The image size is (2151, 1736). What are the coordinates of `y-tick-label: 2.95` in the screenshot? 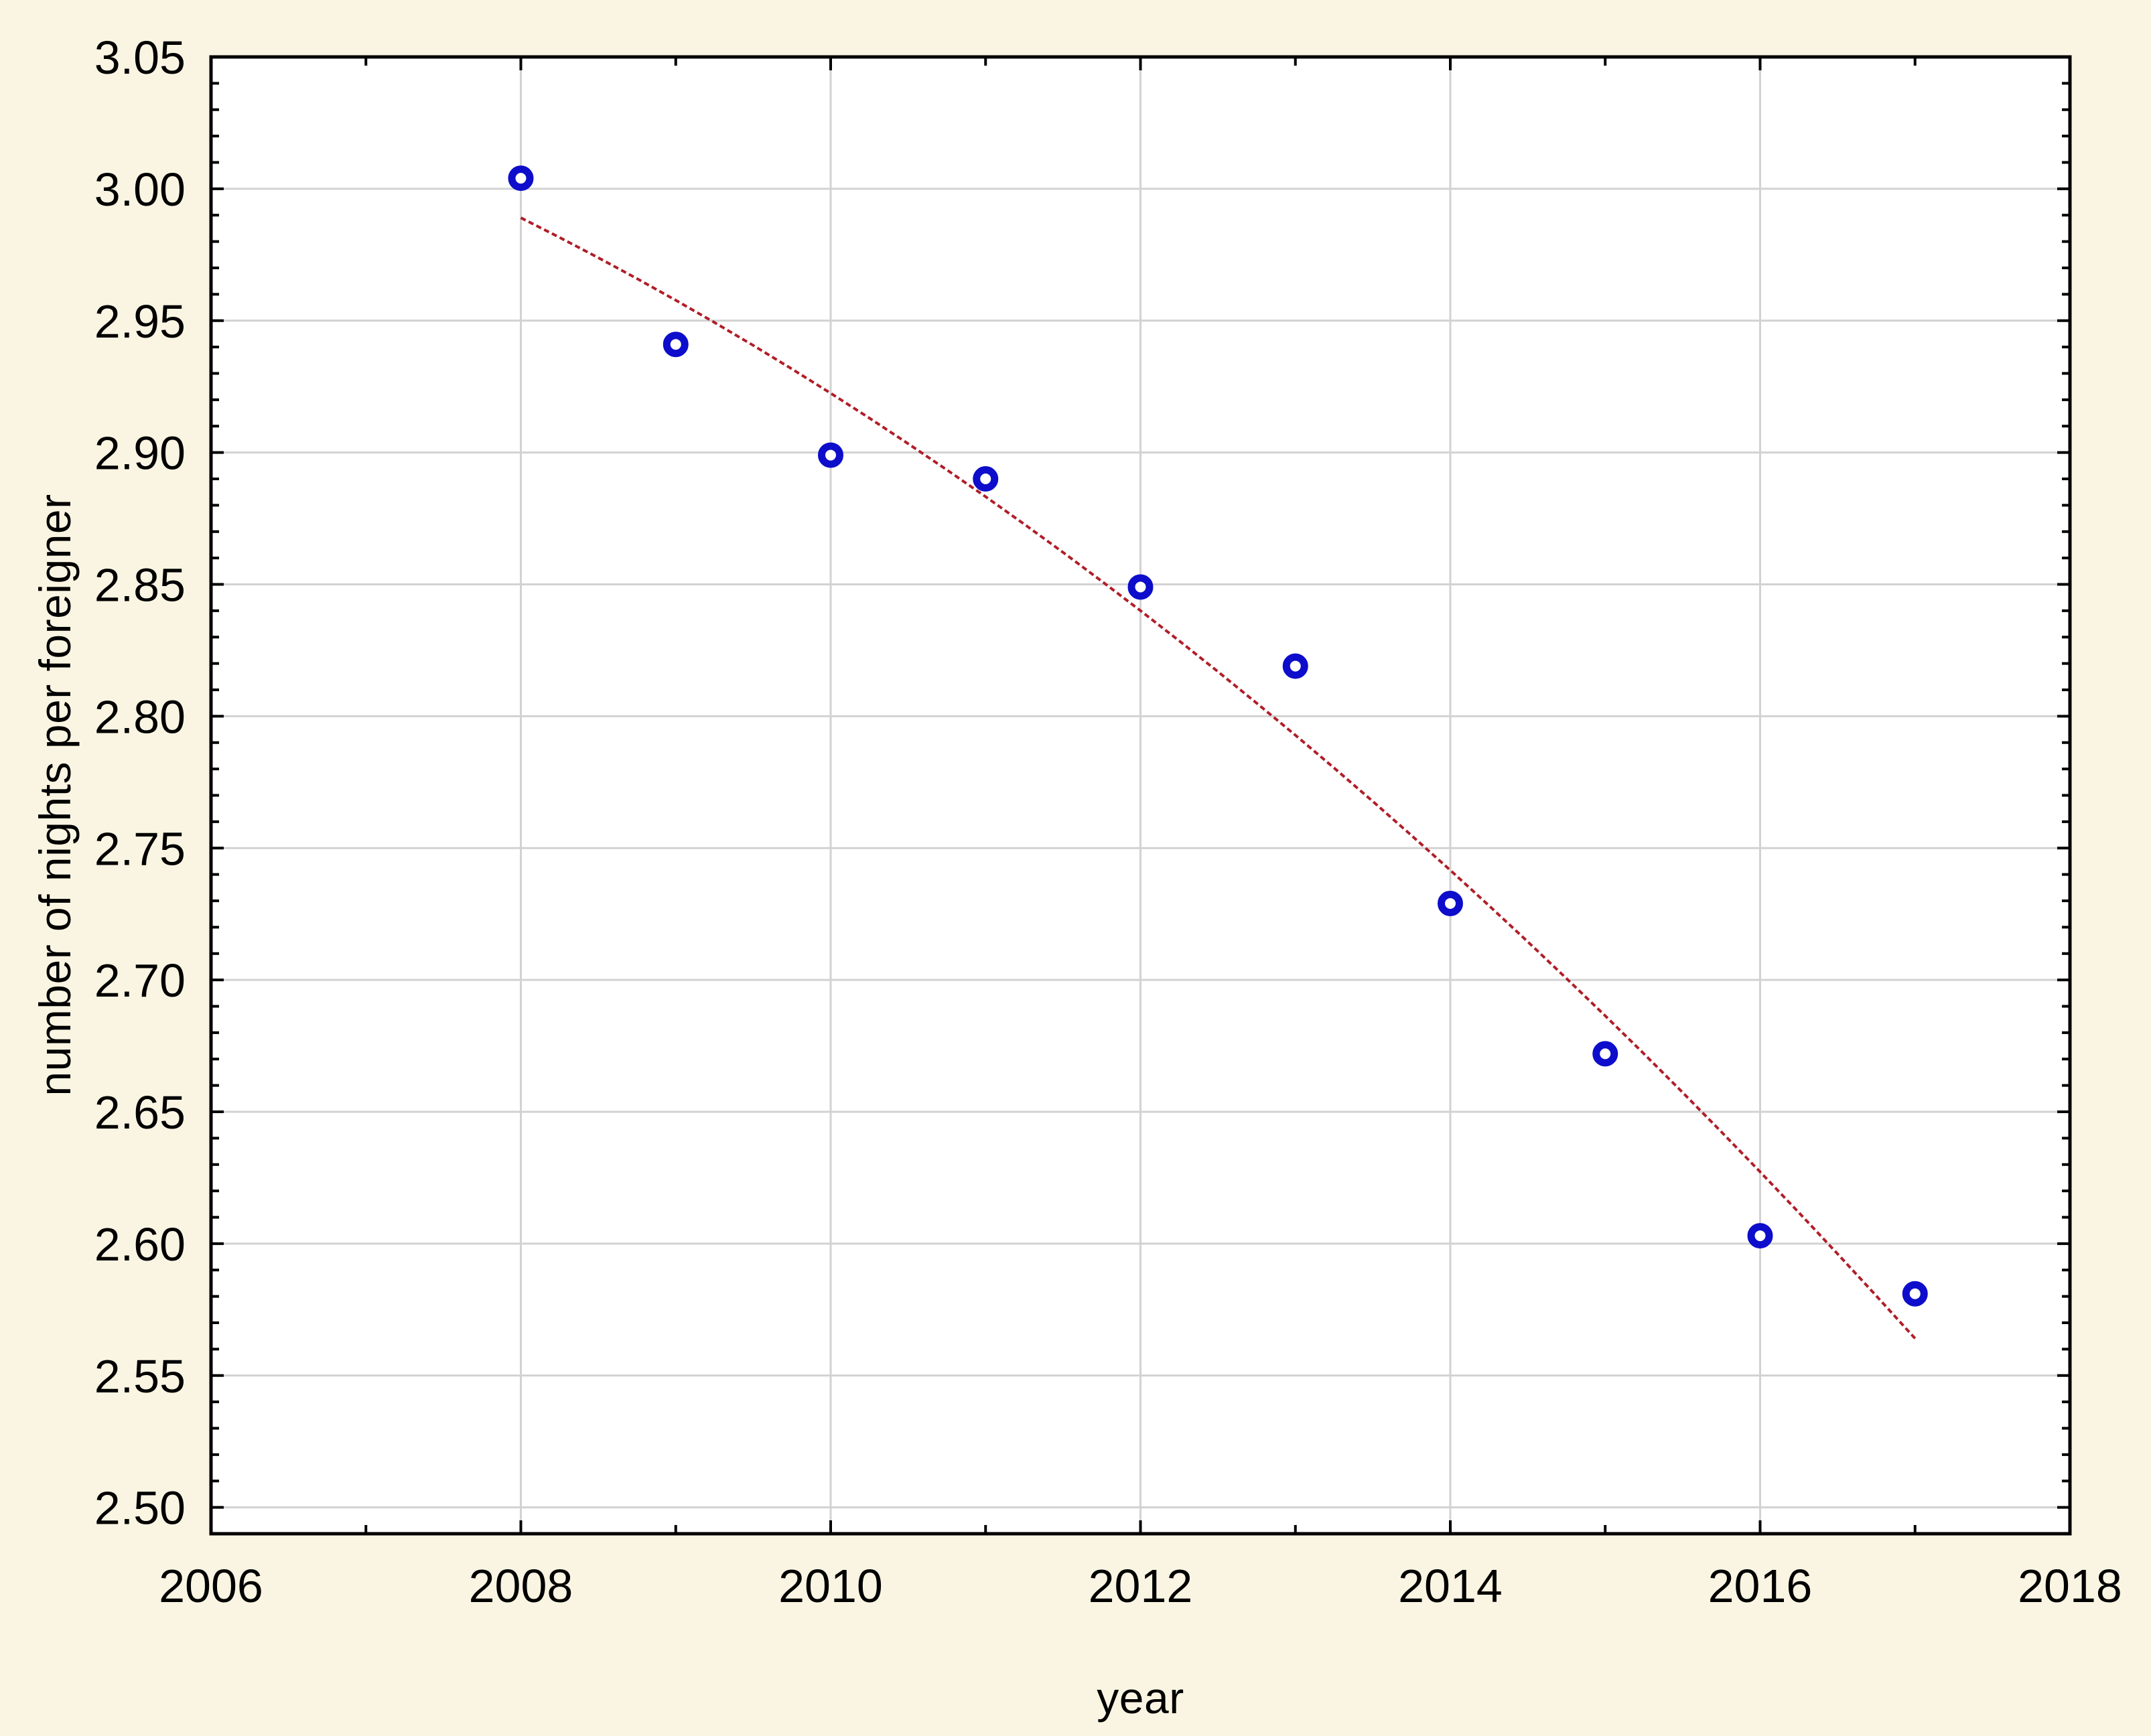 It's located at (140, 321).